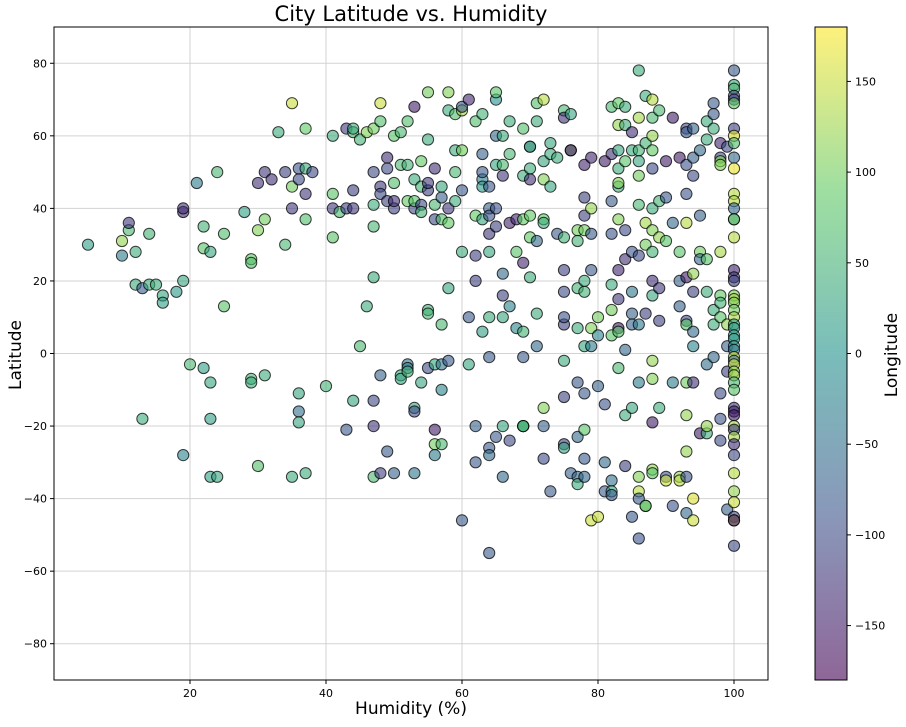 This screenshot has height=727, width=906. What do you see at coordinates (598, 693) in the screenshot?
I see `x-tick-label: 80` at bounding box center [598, 693].